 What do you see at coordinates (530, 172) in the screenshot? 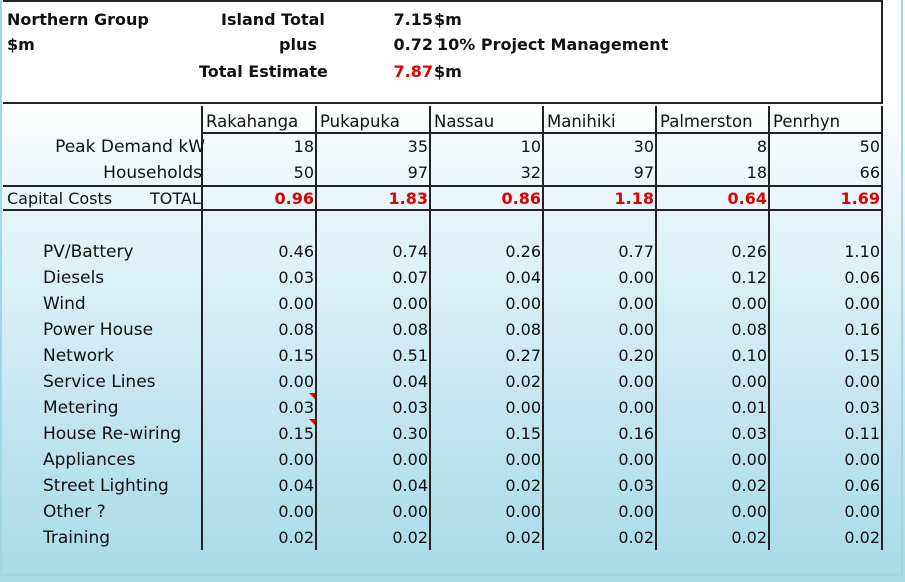
I see `households-cell: 32` at bounding box center [530, 172].